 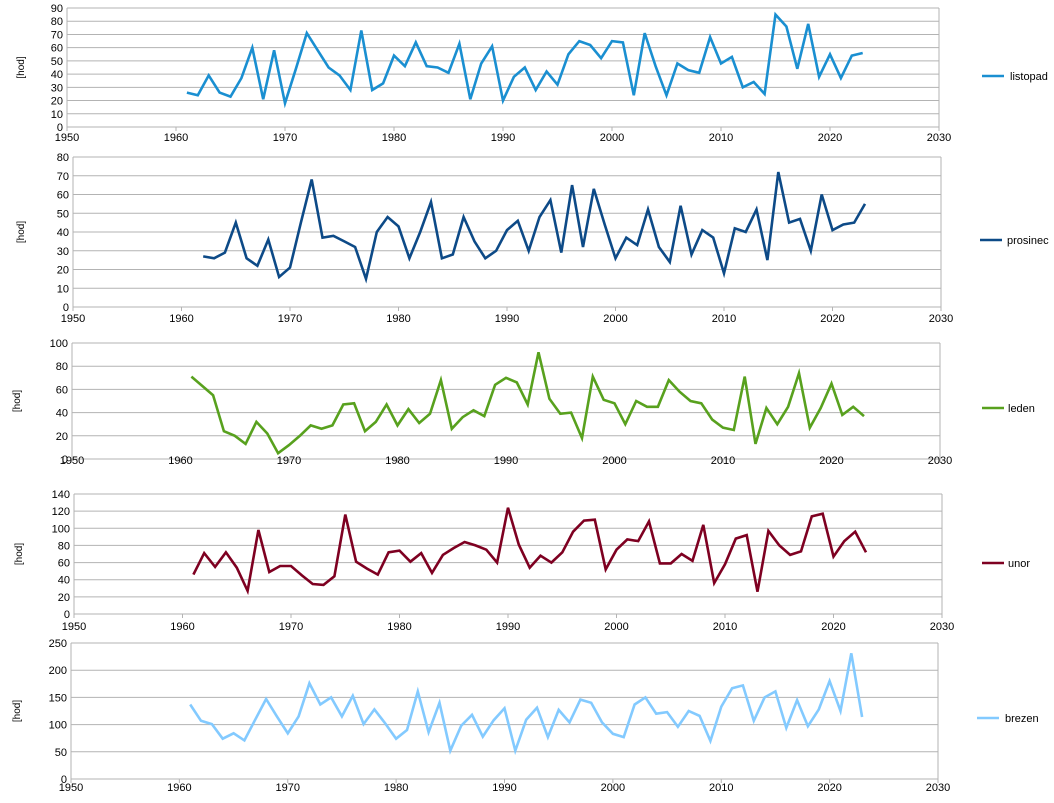 I want to click on y-tick-label: 90, so click(x=57, y=9).